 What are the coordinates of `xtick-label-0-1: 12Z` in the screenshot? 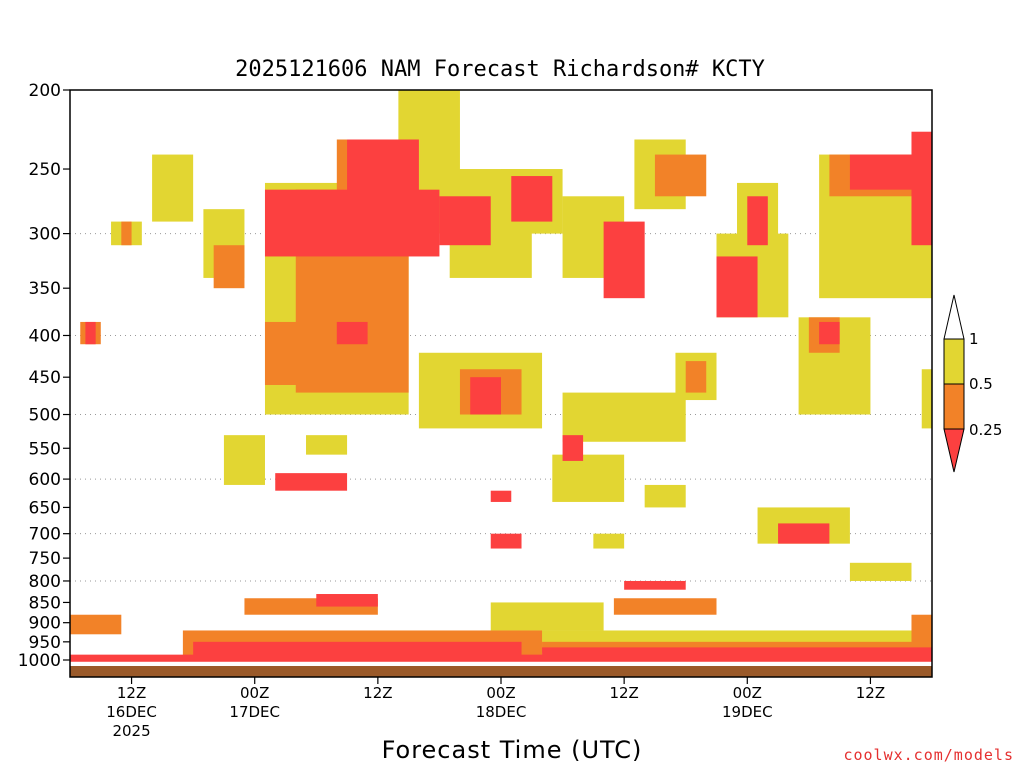 It's located at (131, 693).